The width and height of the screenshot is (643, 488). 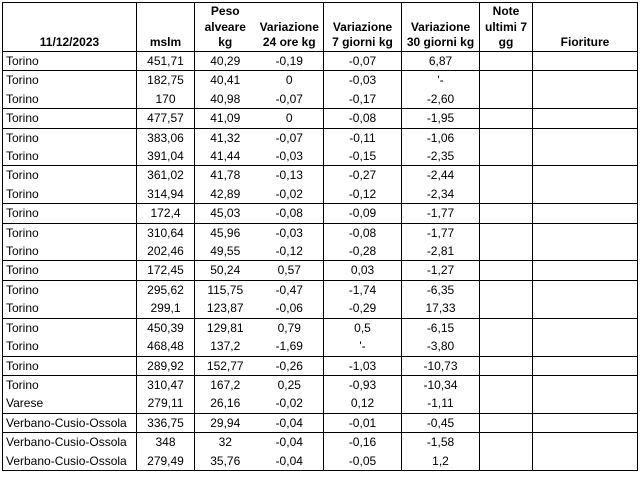 I want to click on cell-variazione-30-giorni-kg: 6,87, so click(x=440, y=60).